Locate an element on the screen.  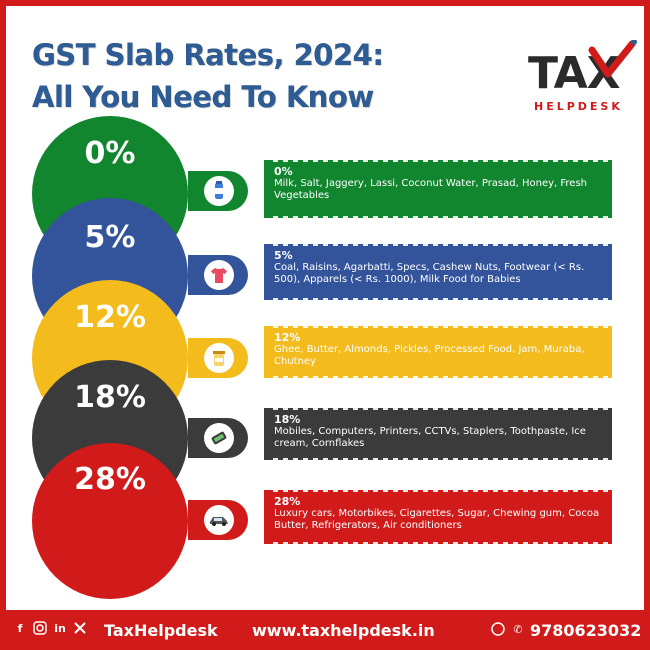
x-icon is located at coordinates (80, 628).